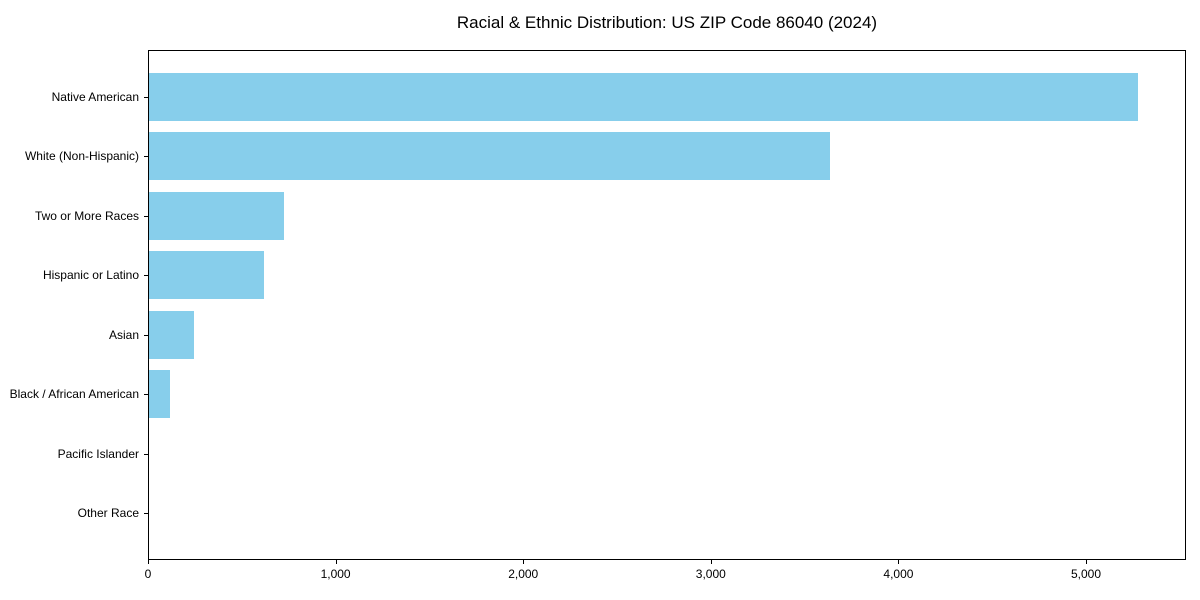  What do you see at coordinates (523, 574) in the screenshot?
I see `x-axis-tick-label: 2,000` at bounding box center [523, 574].